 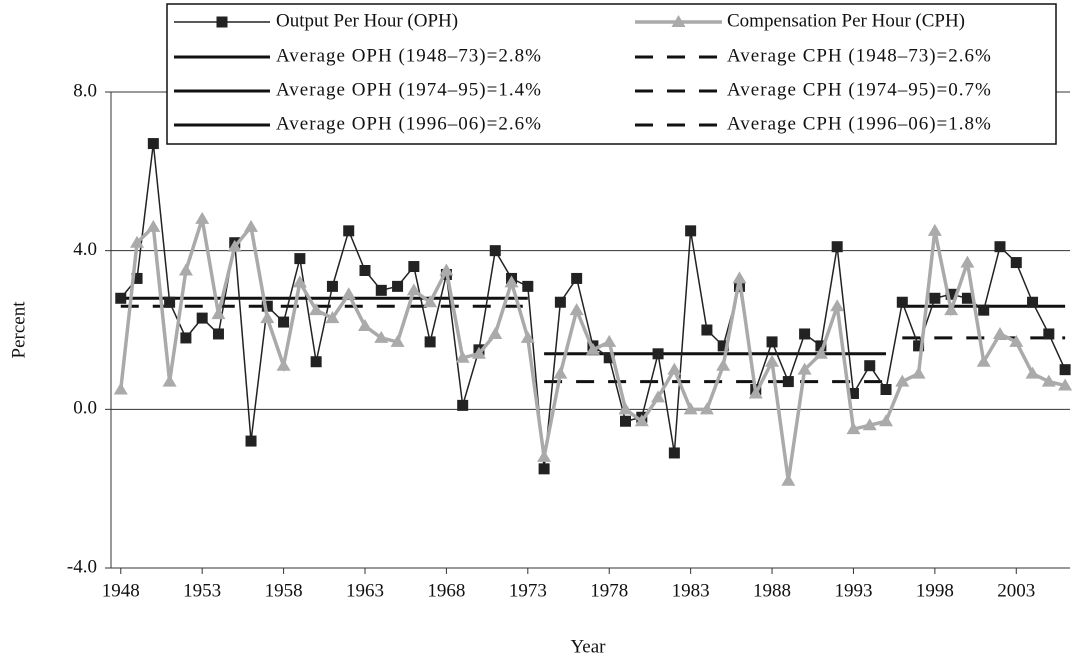 What do you see at coordinates (588, 646) in the screenshot?
I see `x-axis-title: Year` at bounding box center [588, 646].